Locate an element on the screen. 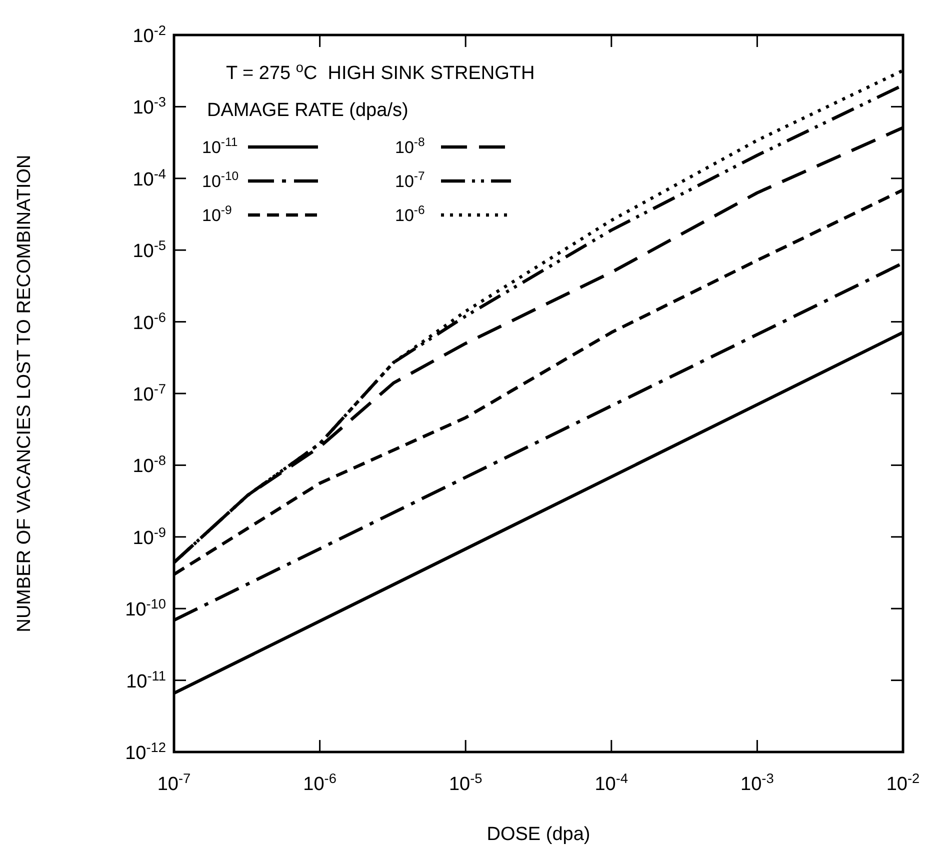  y-tick-label: 10$^{-4}$ is located at coordinates (149, 178).